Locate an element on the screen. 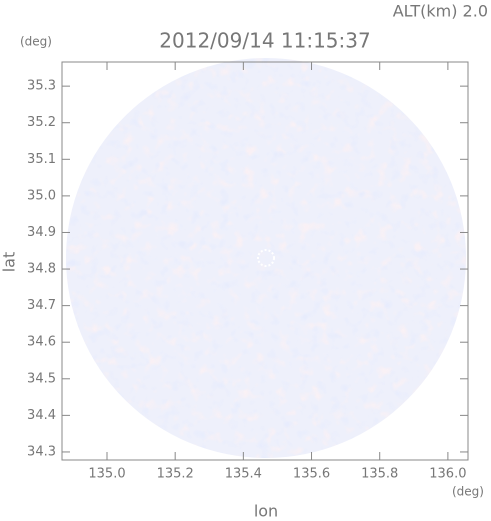 The height and width of the screenshot is (521, 491). x-axis-label: lon is located at coordinates (266, 511).